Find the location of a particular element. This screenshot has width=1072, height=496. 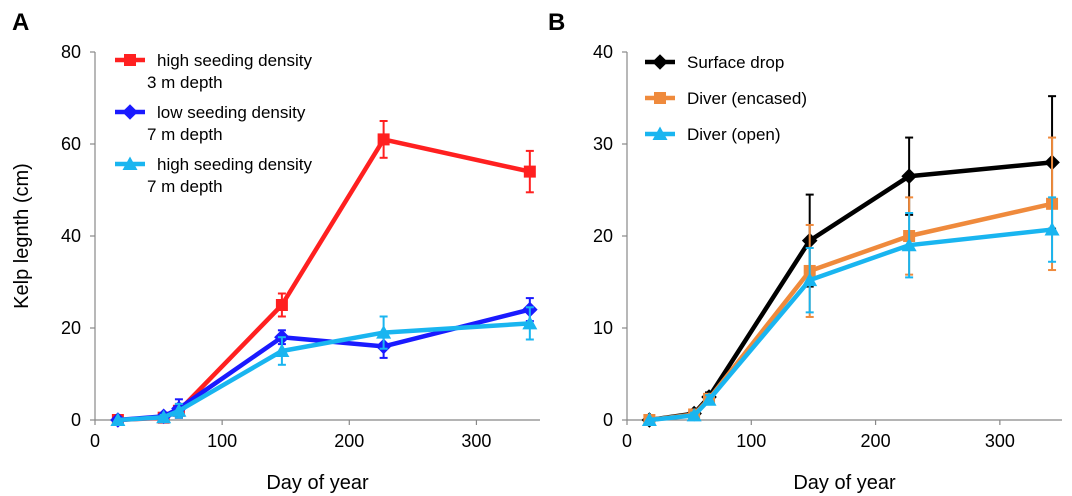

p1-y-tick-label: 20 is located at coordinates (71, 328).